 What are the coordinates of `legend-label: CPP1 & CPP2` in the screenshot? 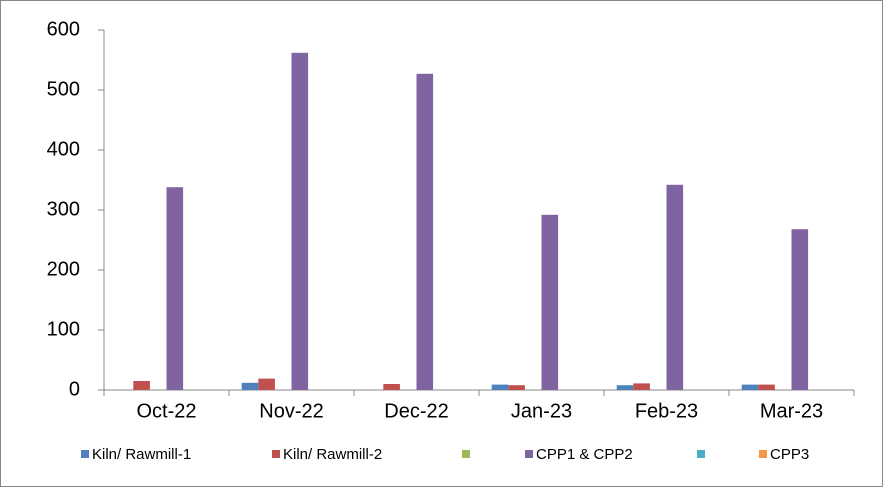 It's located at (584, 454).